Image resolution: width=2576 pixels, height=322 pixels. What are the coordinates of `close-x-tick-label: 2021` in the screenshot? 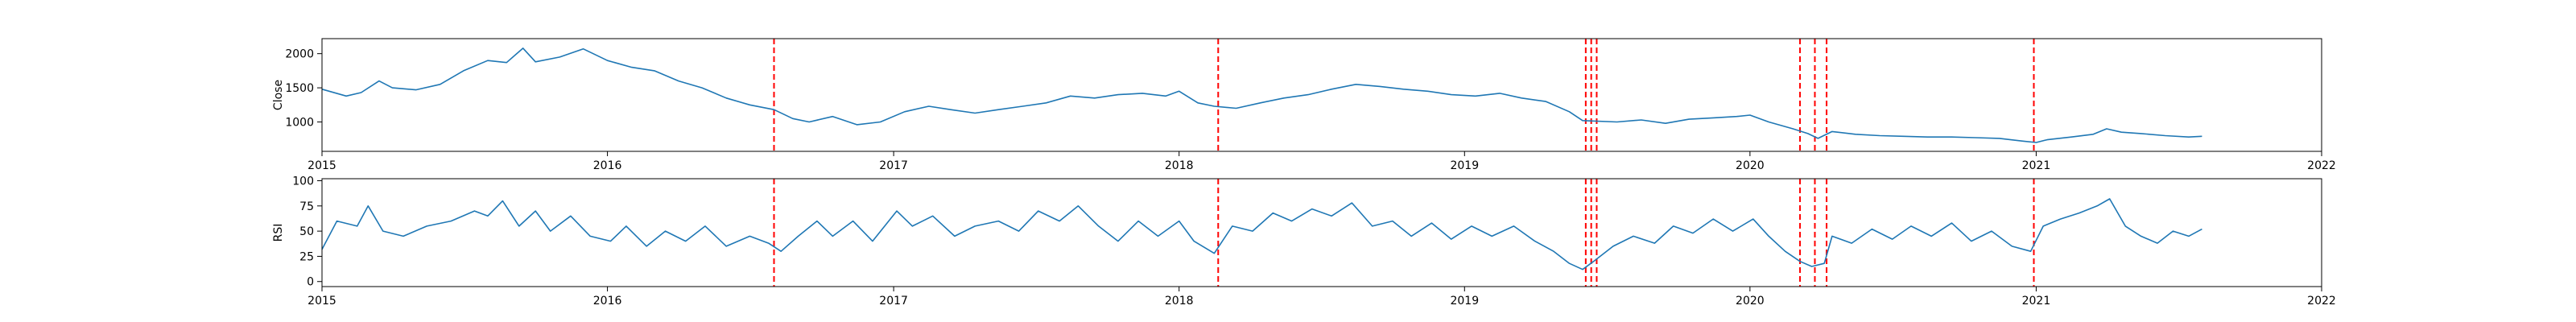 It's located at (2036, 165).